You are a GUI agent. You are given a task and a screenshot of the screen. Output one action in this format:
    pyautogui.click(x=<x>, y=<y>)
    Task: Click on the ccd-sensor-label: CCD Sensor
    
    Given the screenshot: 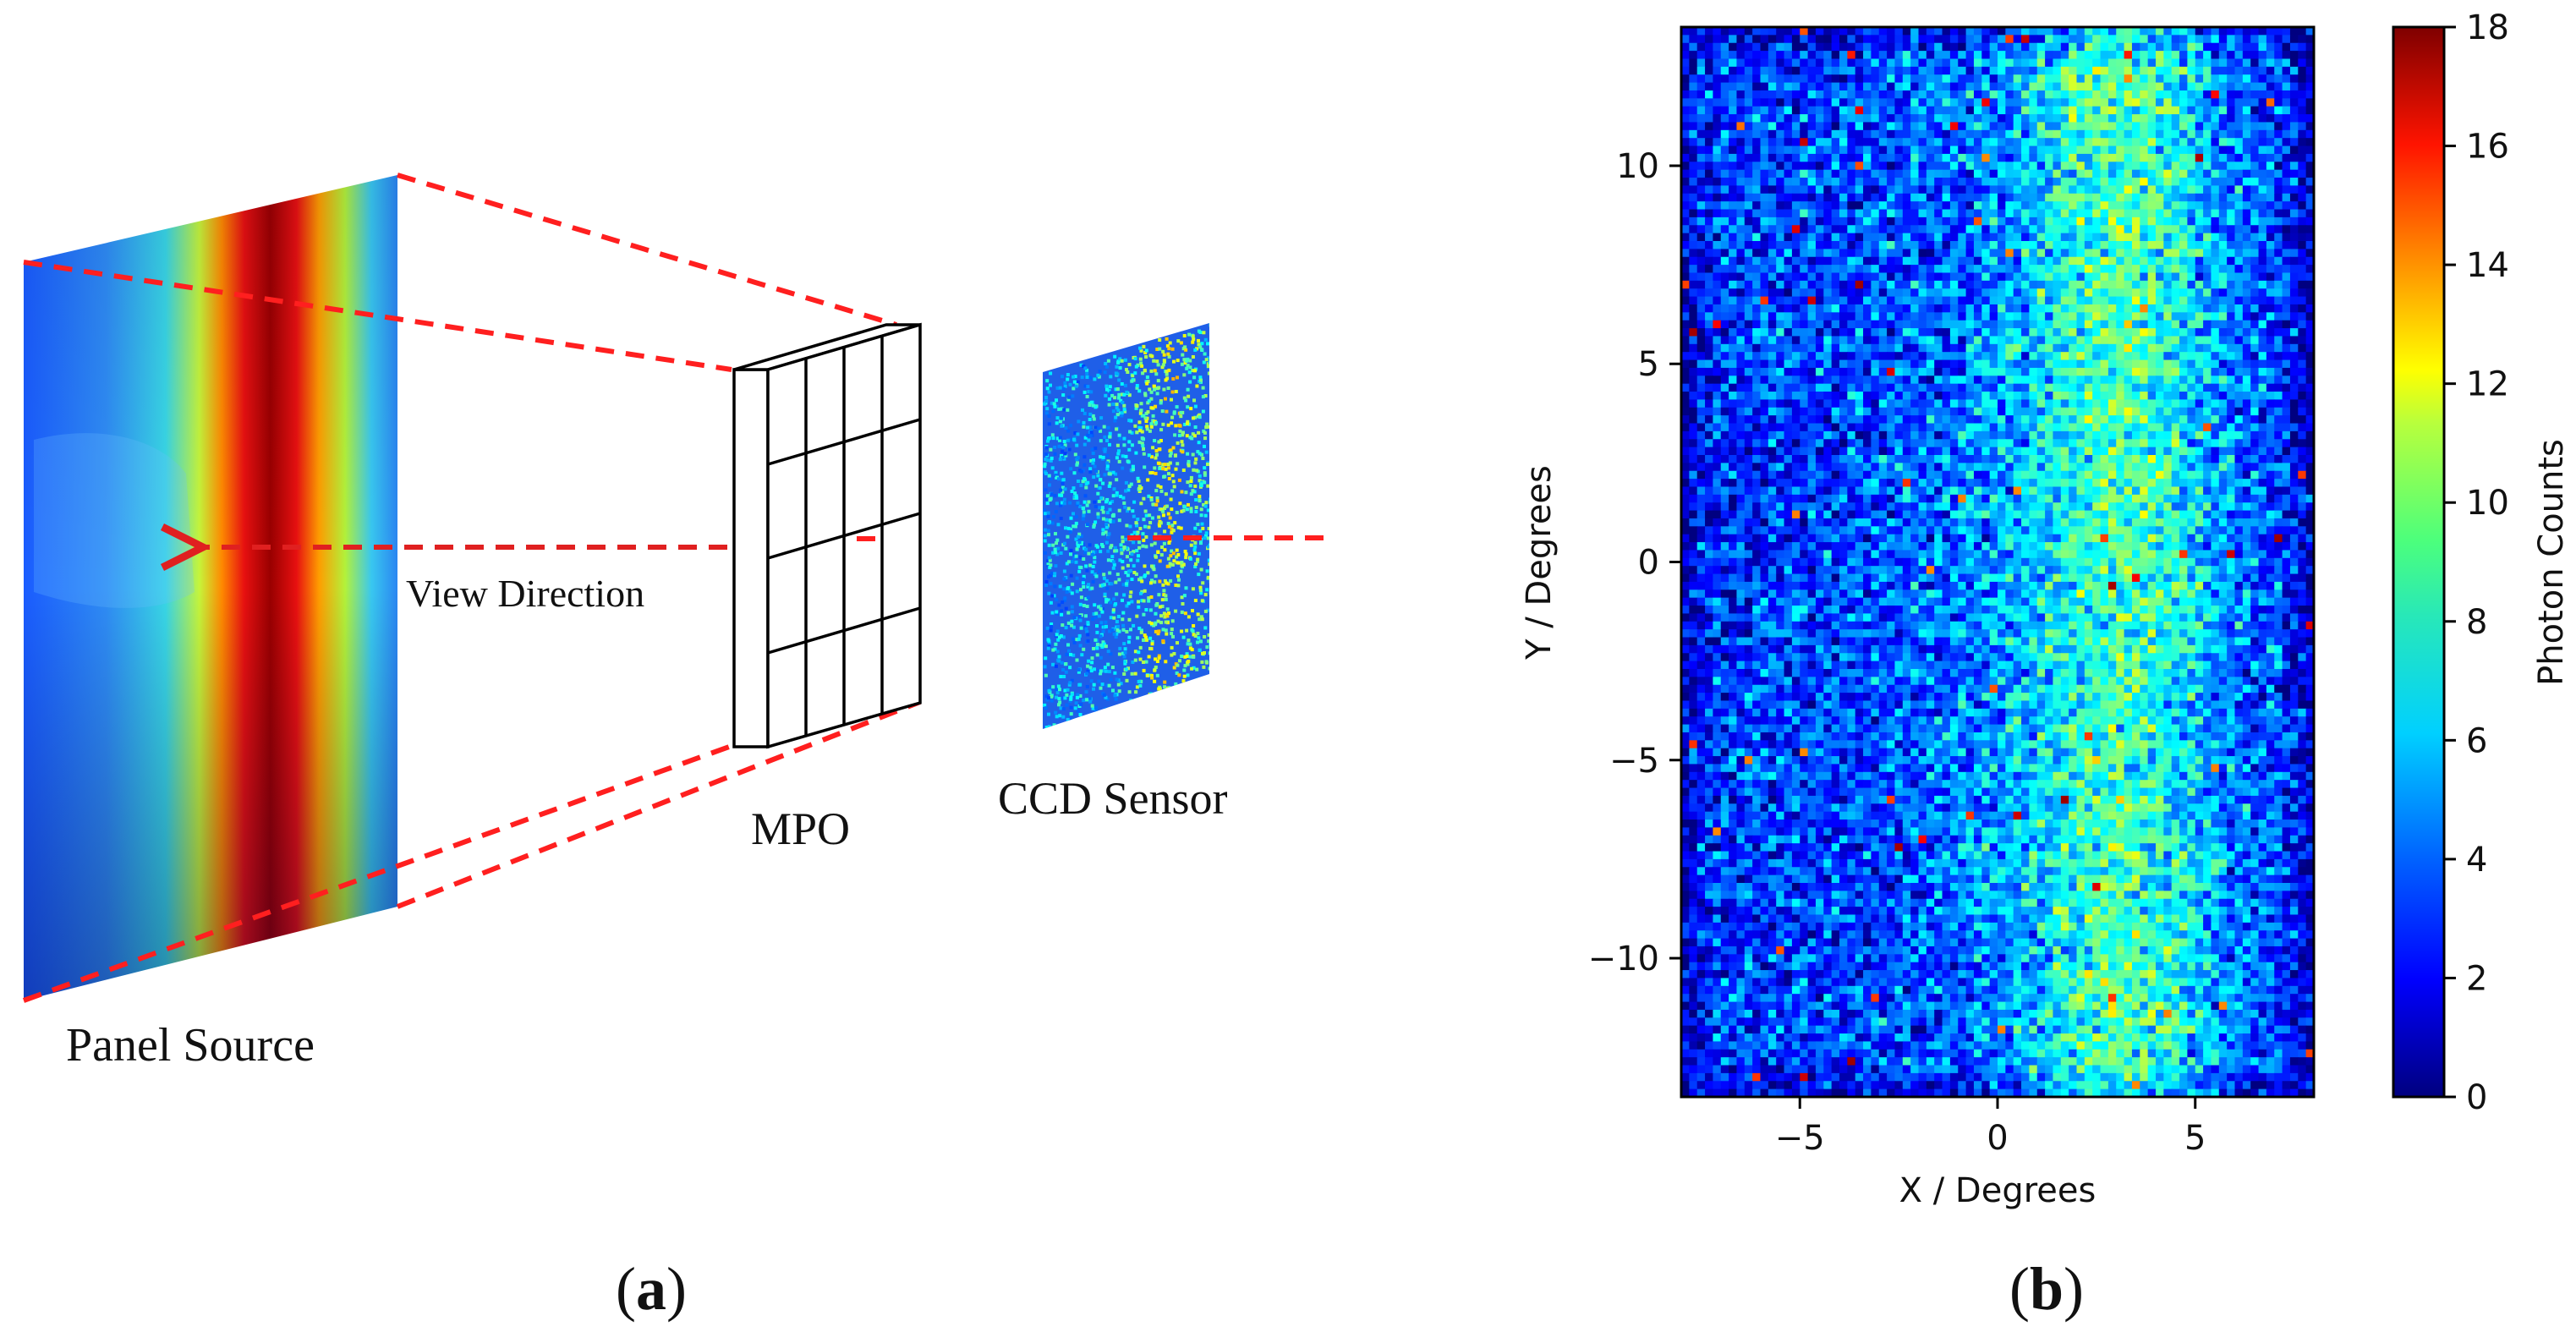 What is the action you would take?
    pyautogui.click(x=1113, y=798)
    